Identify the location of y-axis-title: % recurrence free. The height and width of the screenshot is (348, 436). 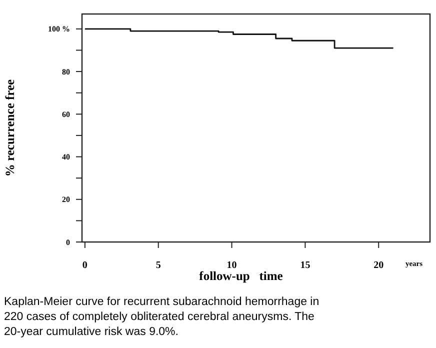
(10, 127).